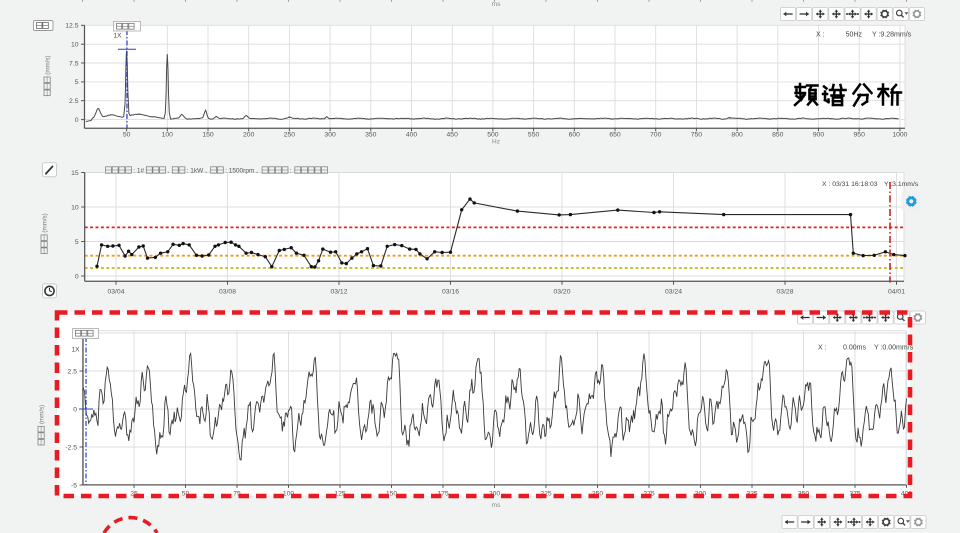 Image resolution: width=960 pixels, height=533 pixels. I want to click on svg-text: 125, so click(340, 494).